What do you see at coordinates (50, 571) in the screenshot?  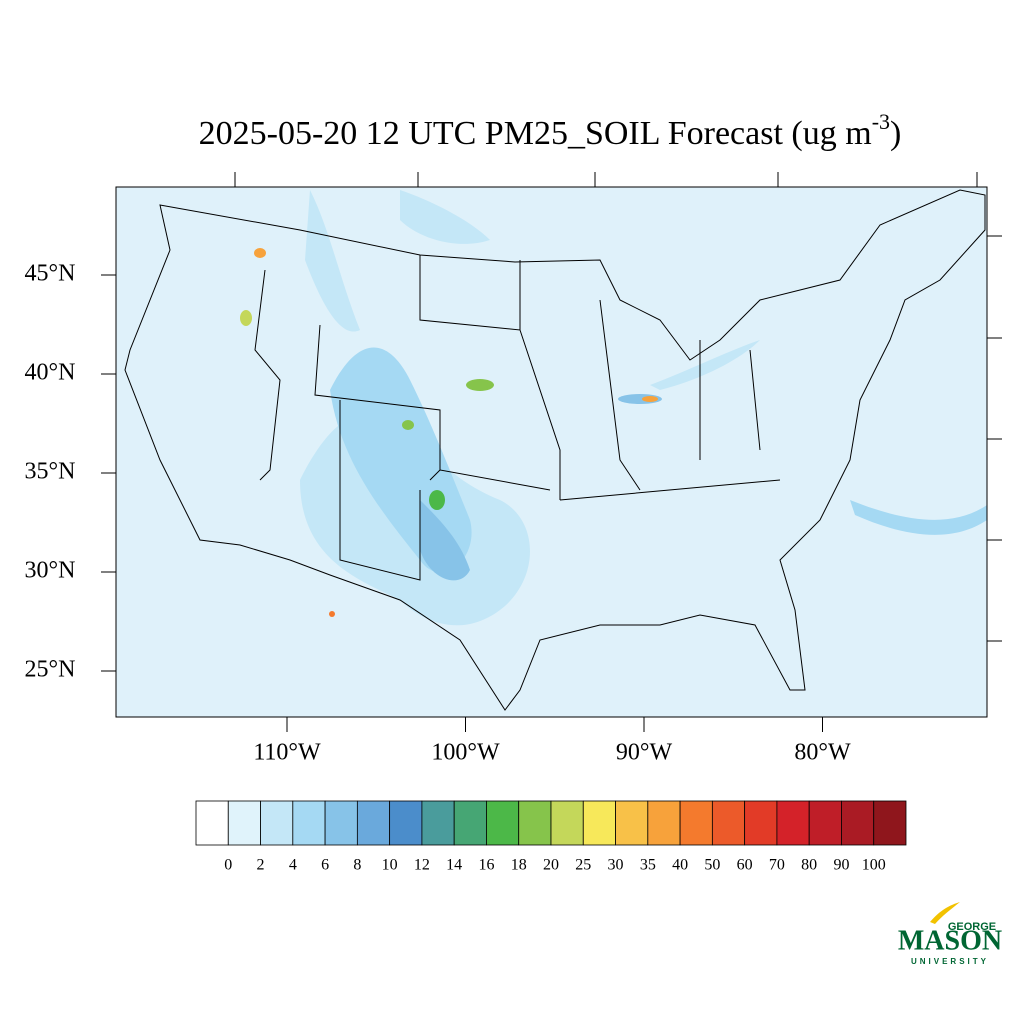 I see `lat-label: 30°N` at bounding box center [50, 571].